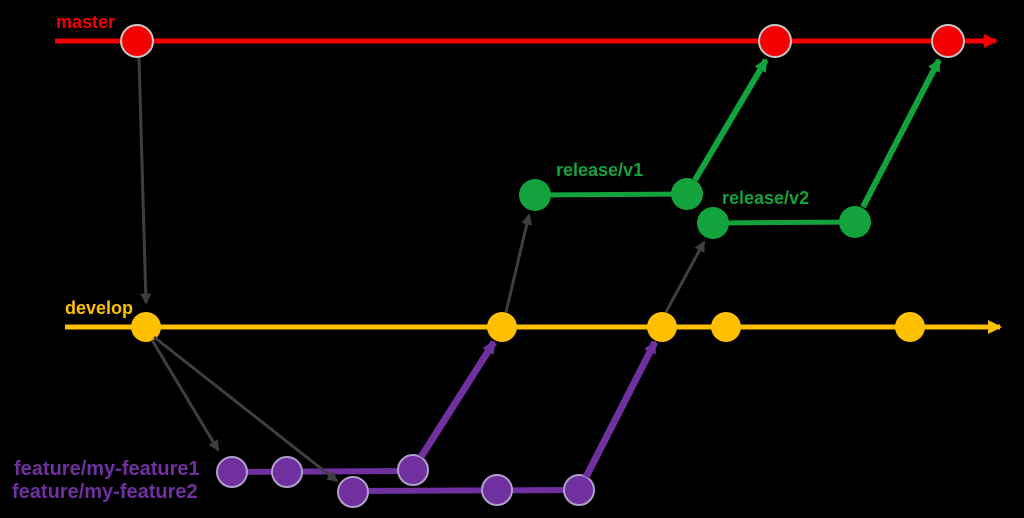 The image size is (1024, 518). I want to click on branch-line-feature-my-feature2, so click(466, 490).